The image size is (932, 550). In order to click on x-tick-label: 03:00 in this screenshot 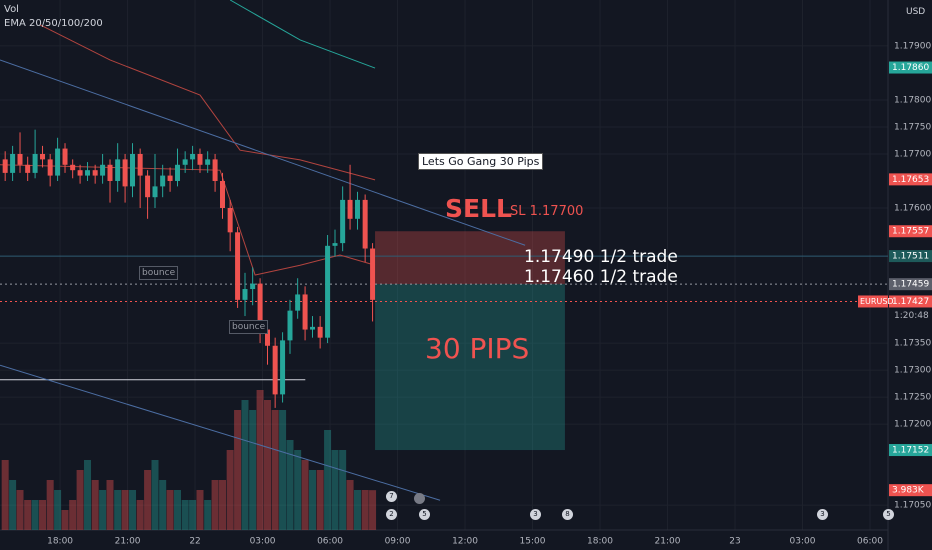, I will do `click(263, 542)`.